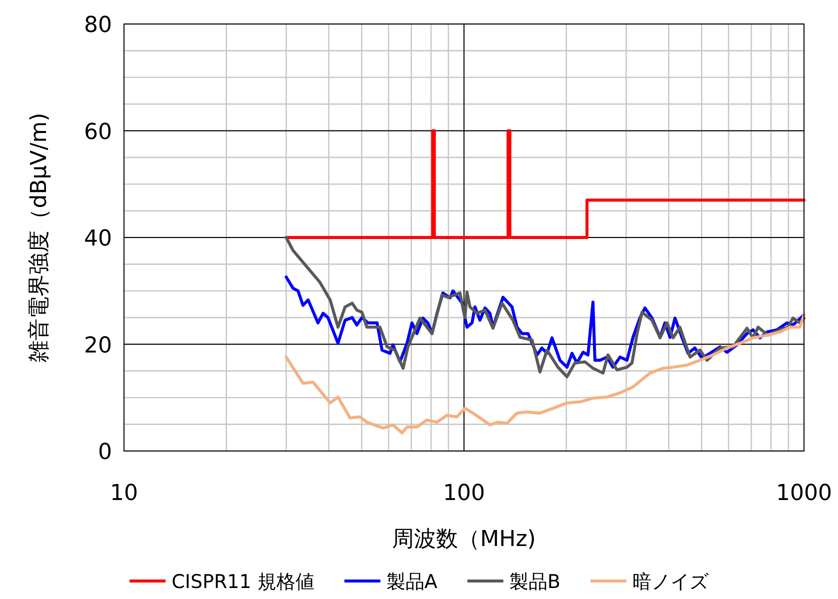 This screenshot has height=599, width=838. What do you see at coordinates (98, 25) in the screenshot?
I see `y-tick-label: 80` at bounding box center [98, 25].